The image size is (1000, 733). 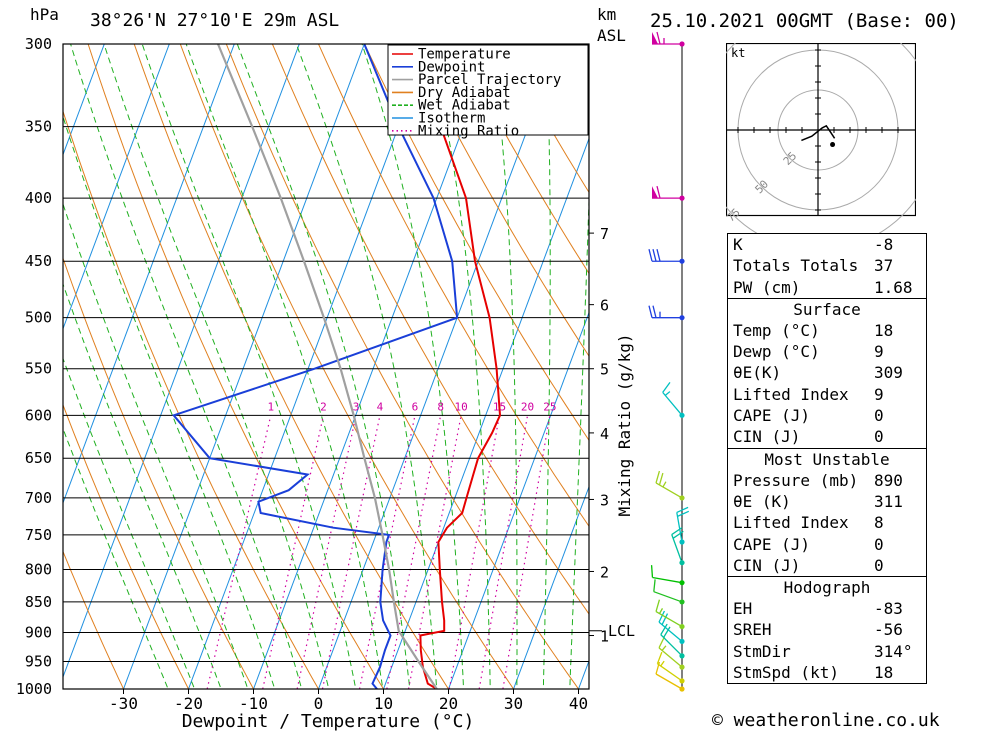 What do you see at coordinates (767, 287) in the screenshot?
I see `index-label: PW (cm)` at bounding box center [767, 287].